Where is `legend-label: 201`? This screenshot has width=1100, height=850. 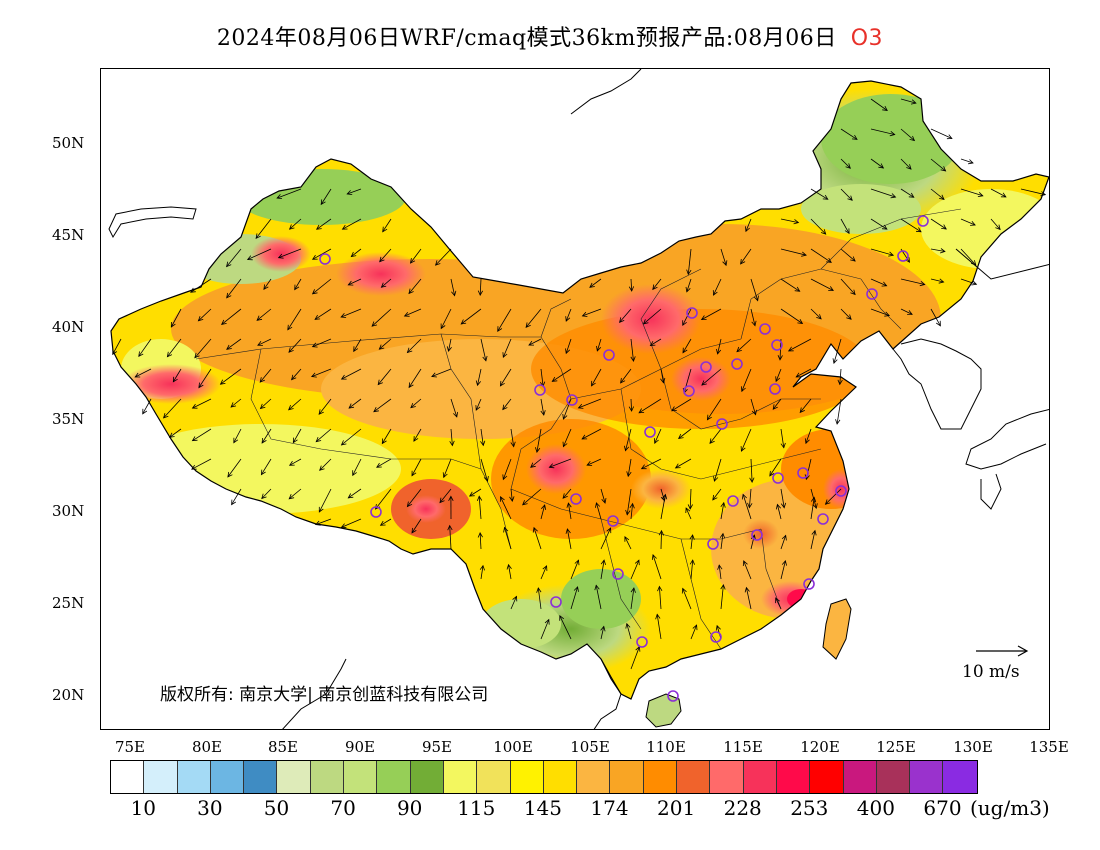
legend-label: 201 is located at coordinates (676, 808).